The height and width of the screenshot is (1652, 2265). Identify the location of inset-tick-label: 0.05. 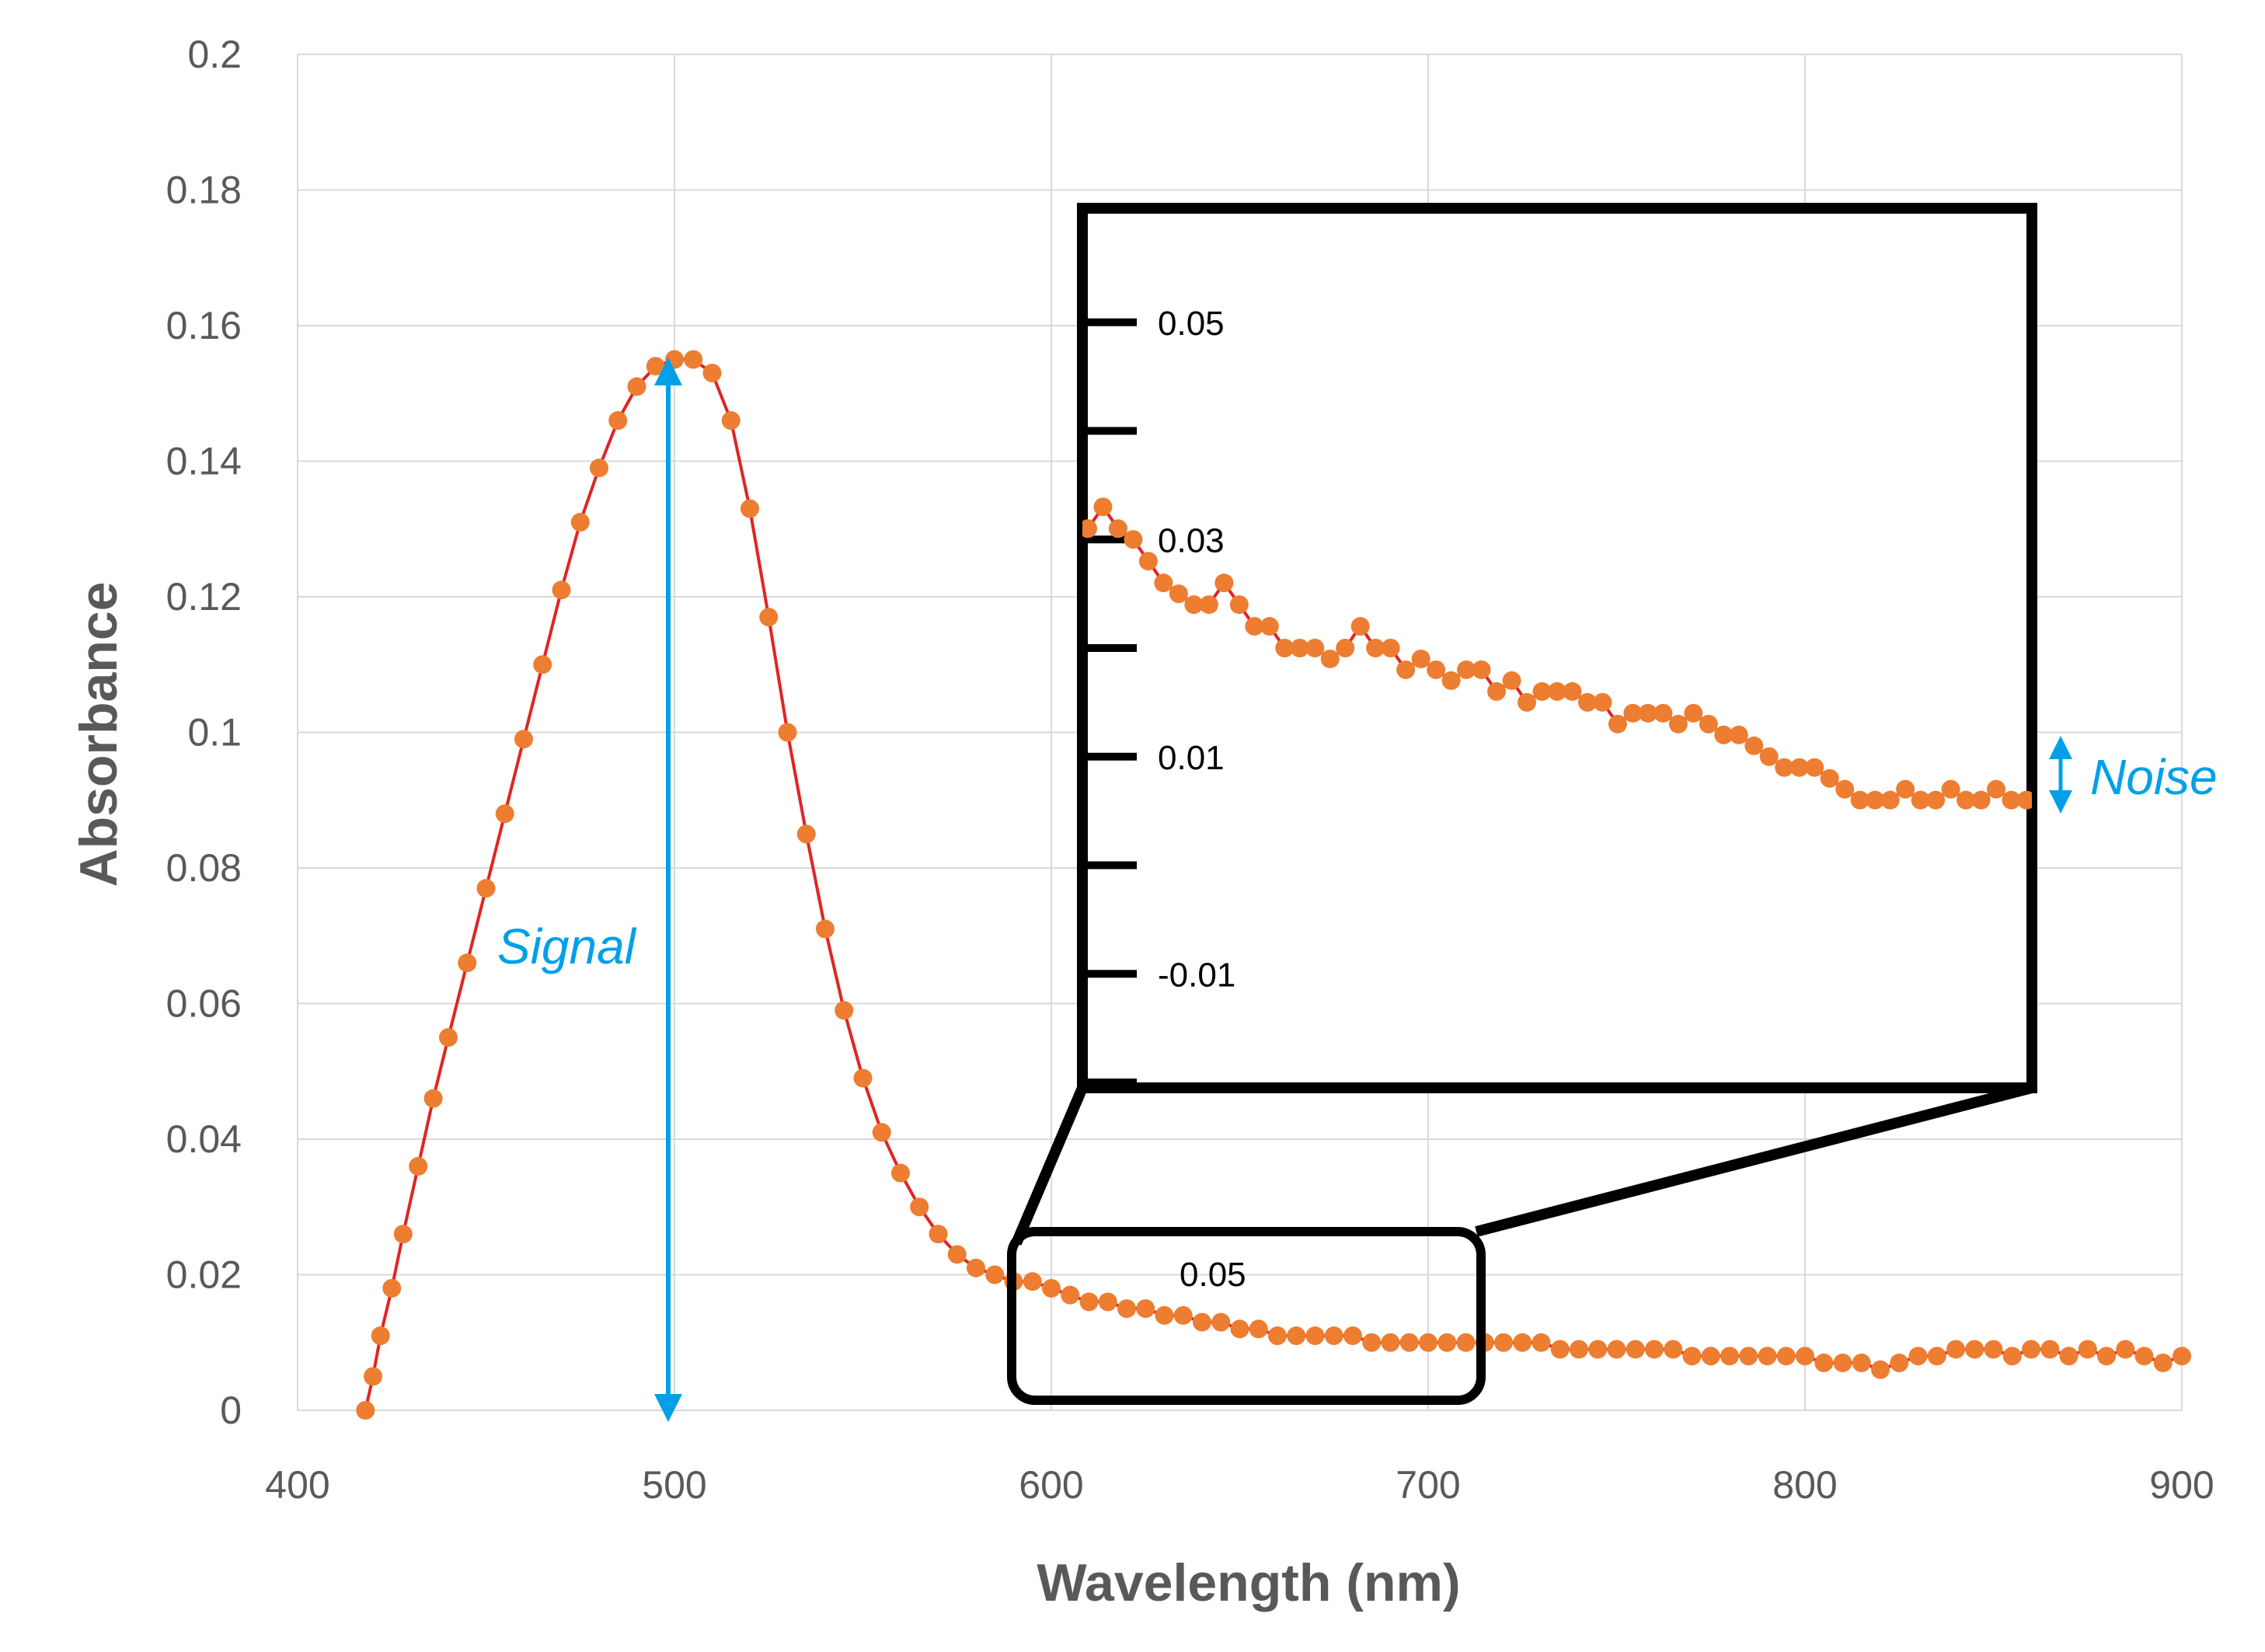
(1191, 324).